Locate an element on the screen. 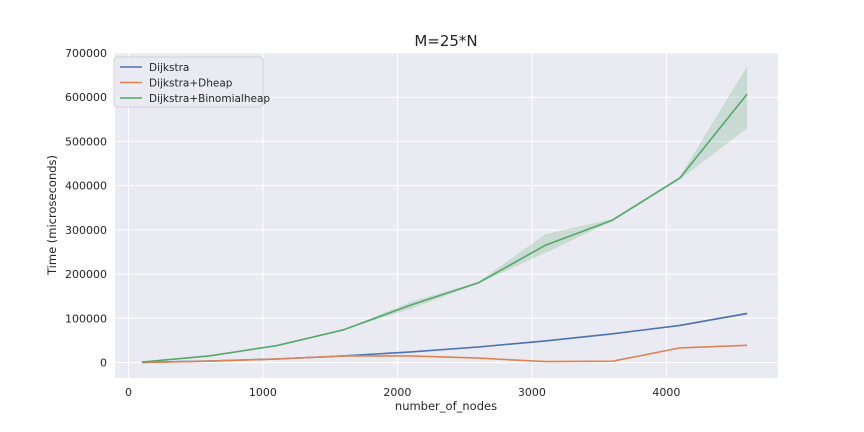 This screenshot has width=864, height=432. x-tick-label: 4000 is located at coordinates (666, 392).